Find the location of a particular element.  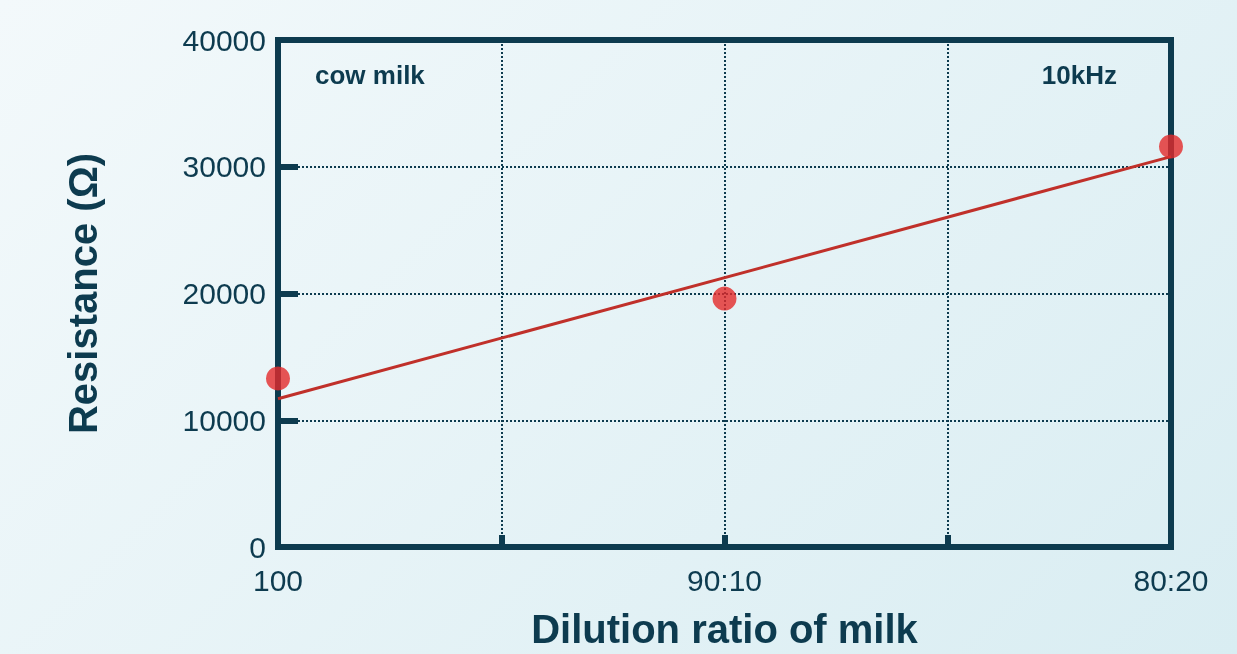

y-axis-title: Resistance (Ω) is located at coordinates (83, 293).